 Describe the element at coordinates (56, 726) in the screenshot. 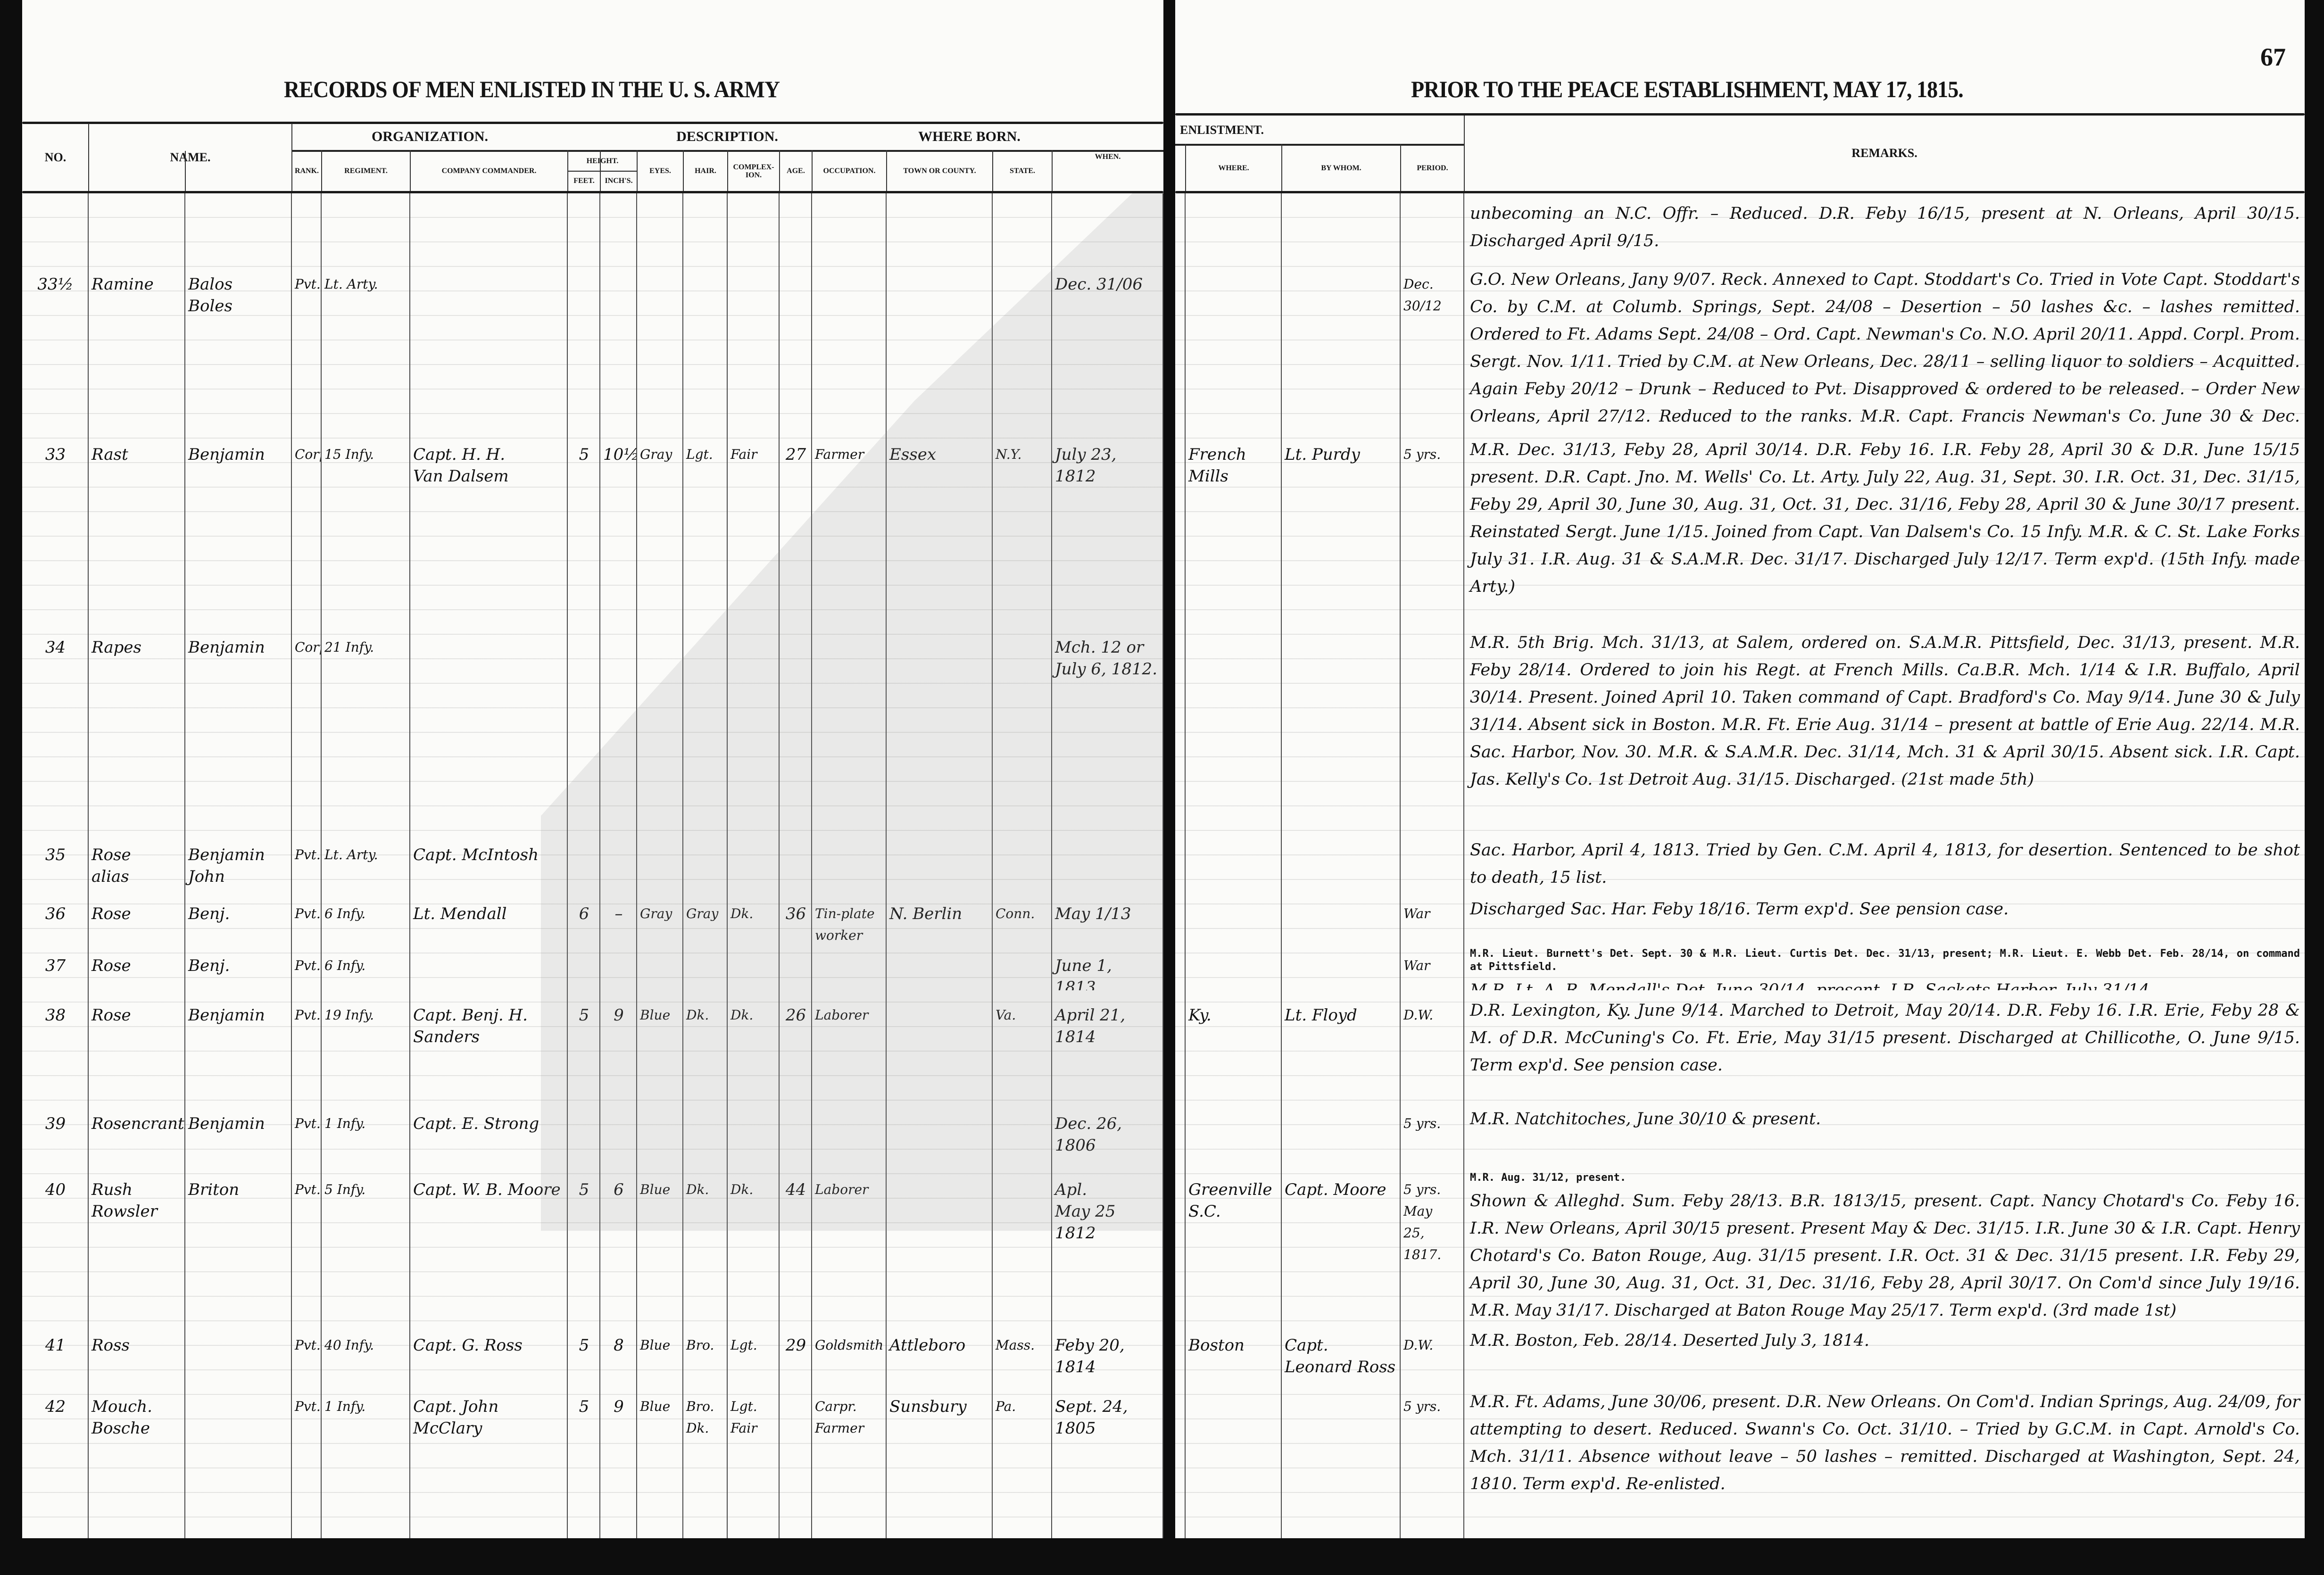

I see `no-cell: 34` at that location.